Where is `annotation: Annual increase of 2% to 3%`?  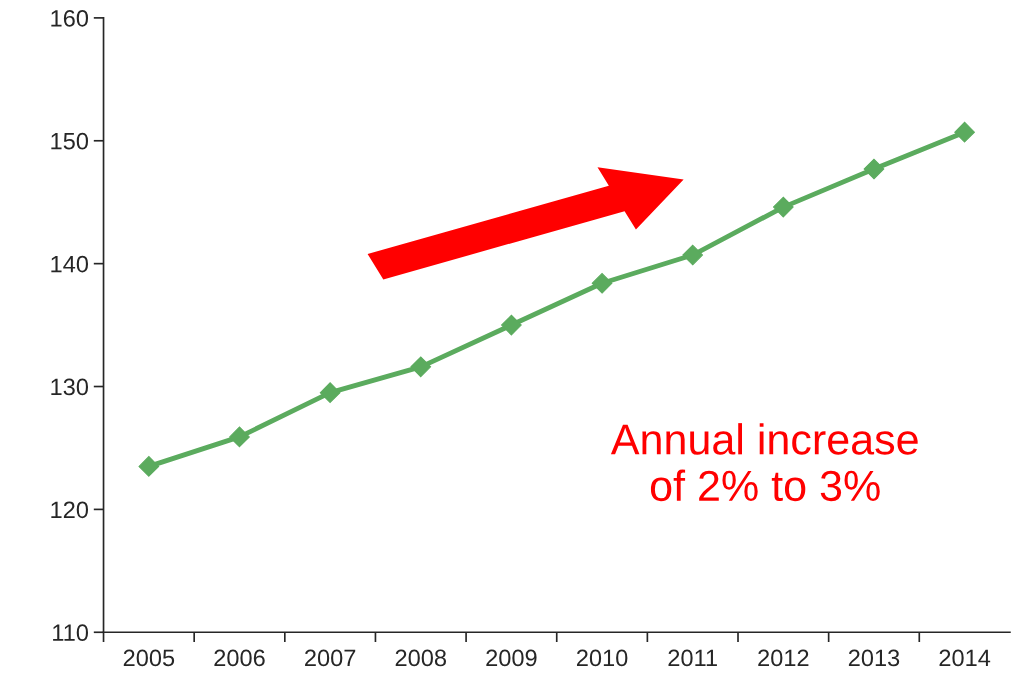
annotation: Annual increase of 2% to 3% is located at coordinates (764, 462).